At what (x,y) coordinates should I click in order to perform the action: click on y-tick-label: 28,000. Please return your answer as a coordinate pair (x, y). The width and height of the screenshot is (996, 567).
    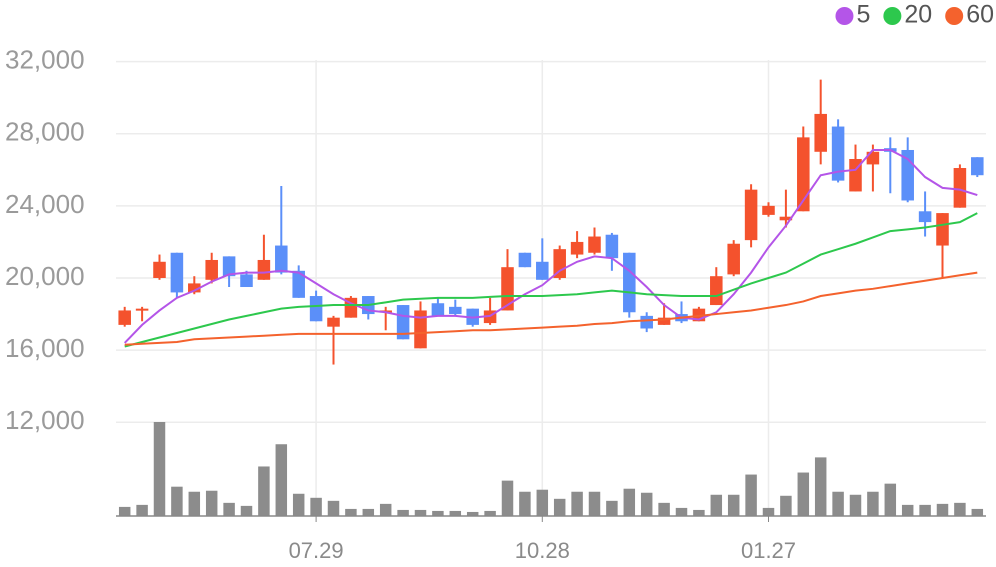
    Looking at the image, I should click on (45, 132).